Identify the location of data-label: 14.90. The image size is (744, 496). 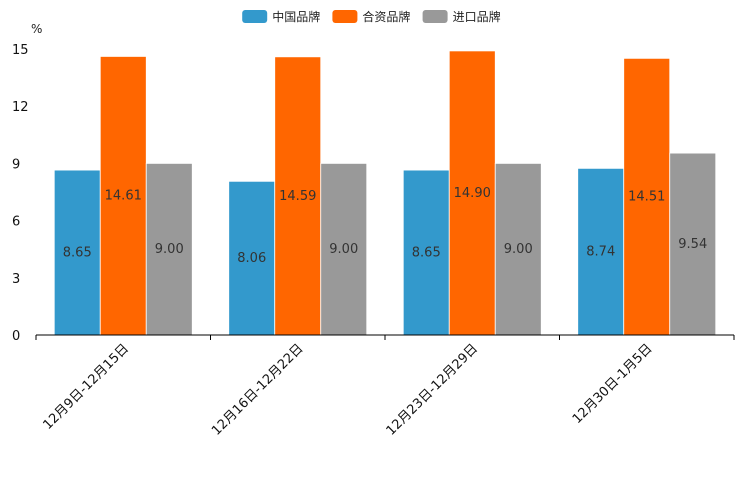
(472, 193).